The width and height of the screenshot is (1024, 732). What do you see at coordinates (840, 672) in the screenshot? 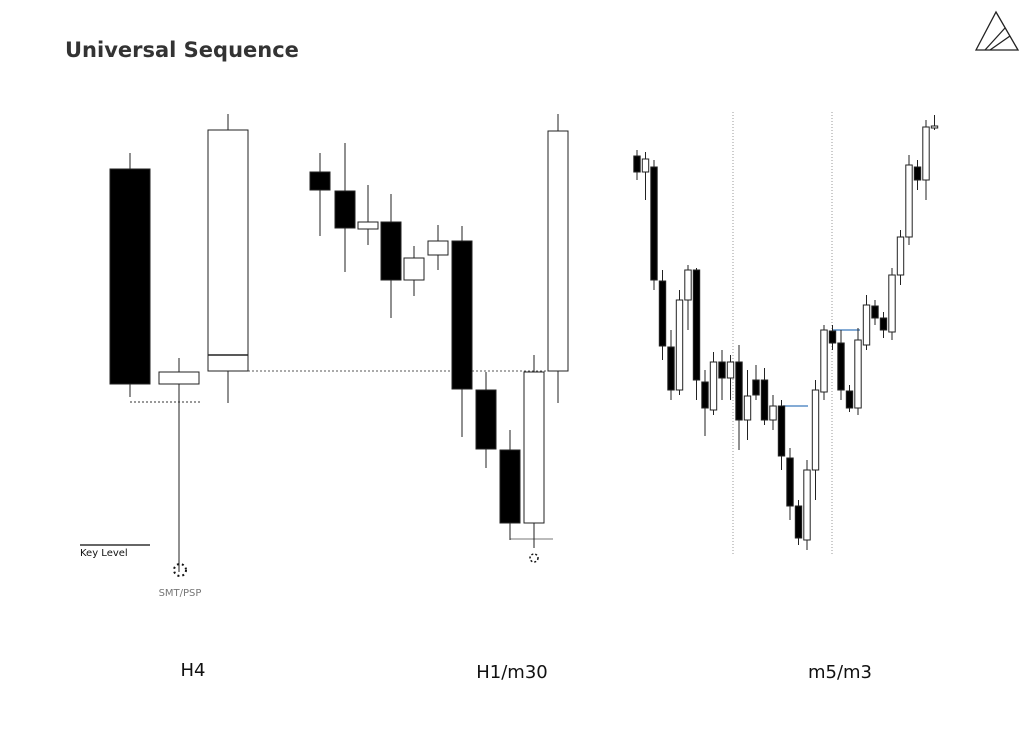
I see `panel-label: m5/m3` at bounding box center [840, 672].